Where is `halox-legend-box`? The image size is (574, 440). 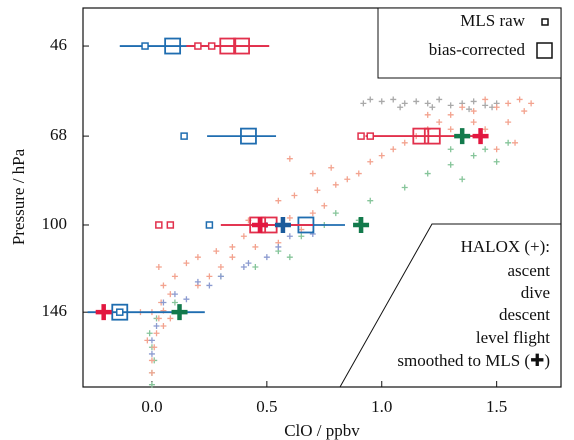 halox-legend-box is located at coordinates (450, 305).